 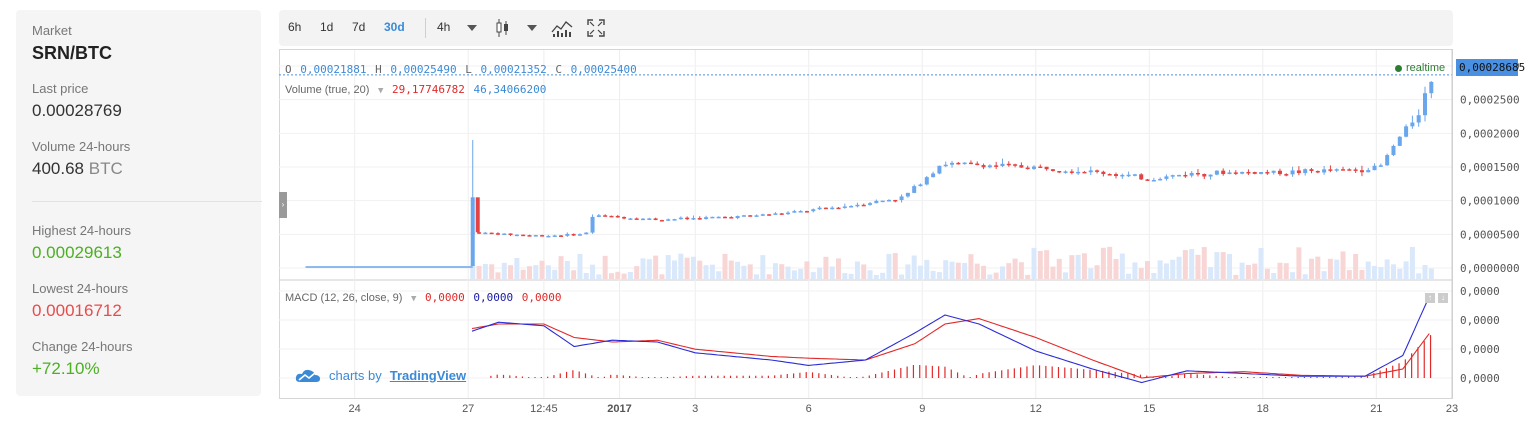 What do you see at coordinates (1149, 409) in the screenshot?
I see `time-axis-label: 15` at bounding box center [1149, 409].